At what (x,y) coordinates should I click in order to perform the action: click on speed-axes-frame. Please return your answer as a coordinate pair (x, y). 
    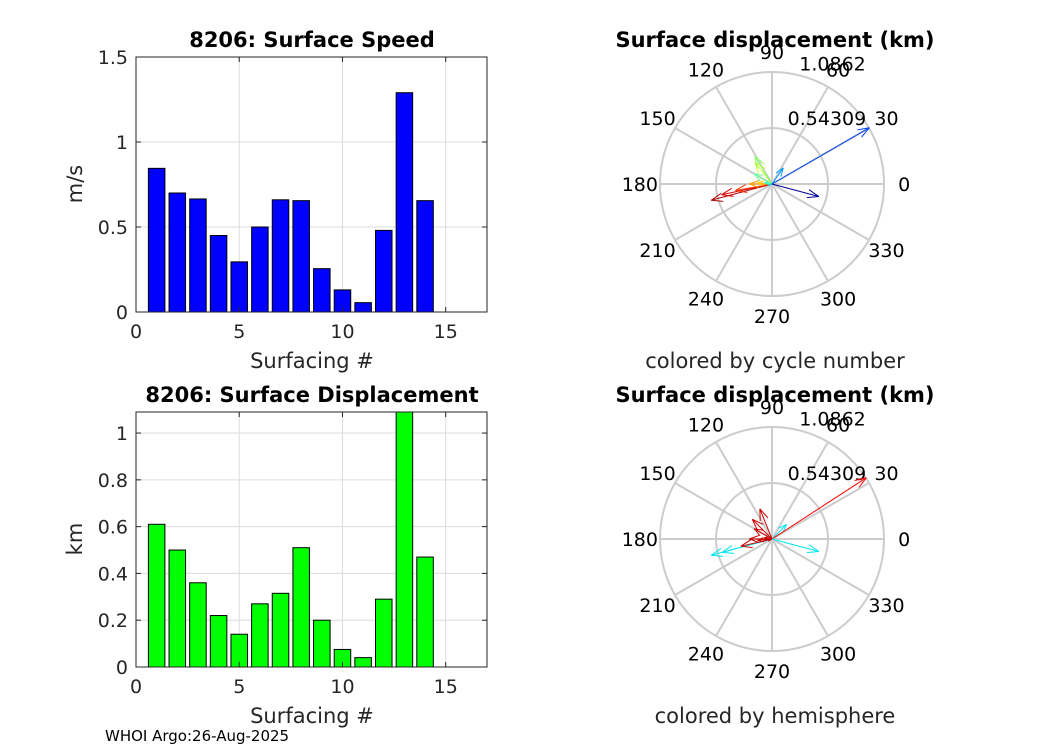
    Looking at the image, I should click on (311, 184).